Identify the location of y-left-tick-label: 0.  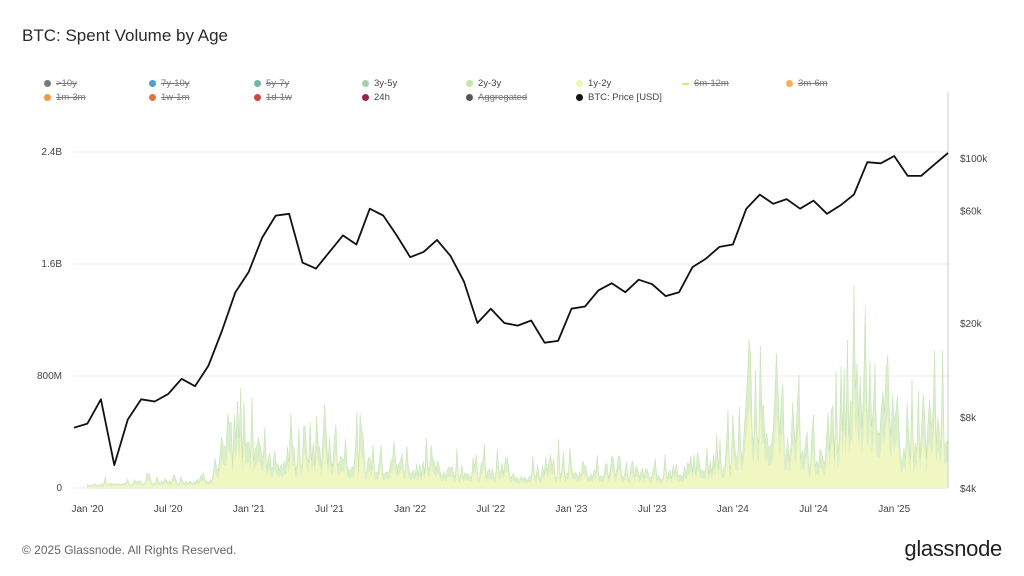
(59, 488).